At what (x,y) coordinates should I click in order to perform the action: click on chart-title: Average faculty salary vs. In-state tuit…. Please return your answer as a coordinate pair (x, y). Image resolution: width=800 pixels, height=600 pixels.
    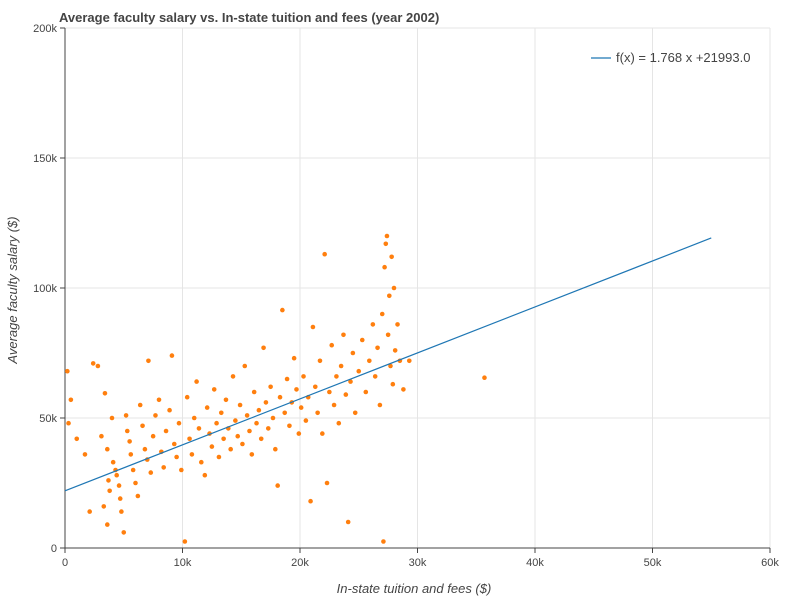
    Looking at the image, I should click on (249, 17).